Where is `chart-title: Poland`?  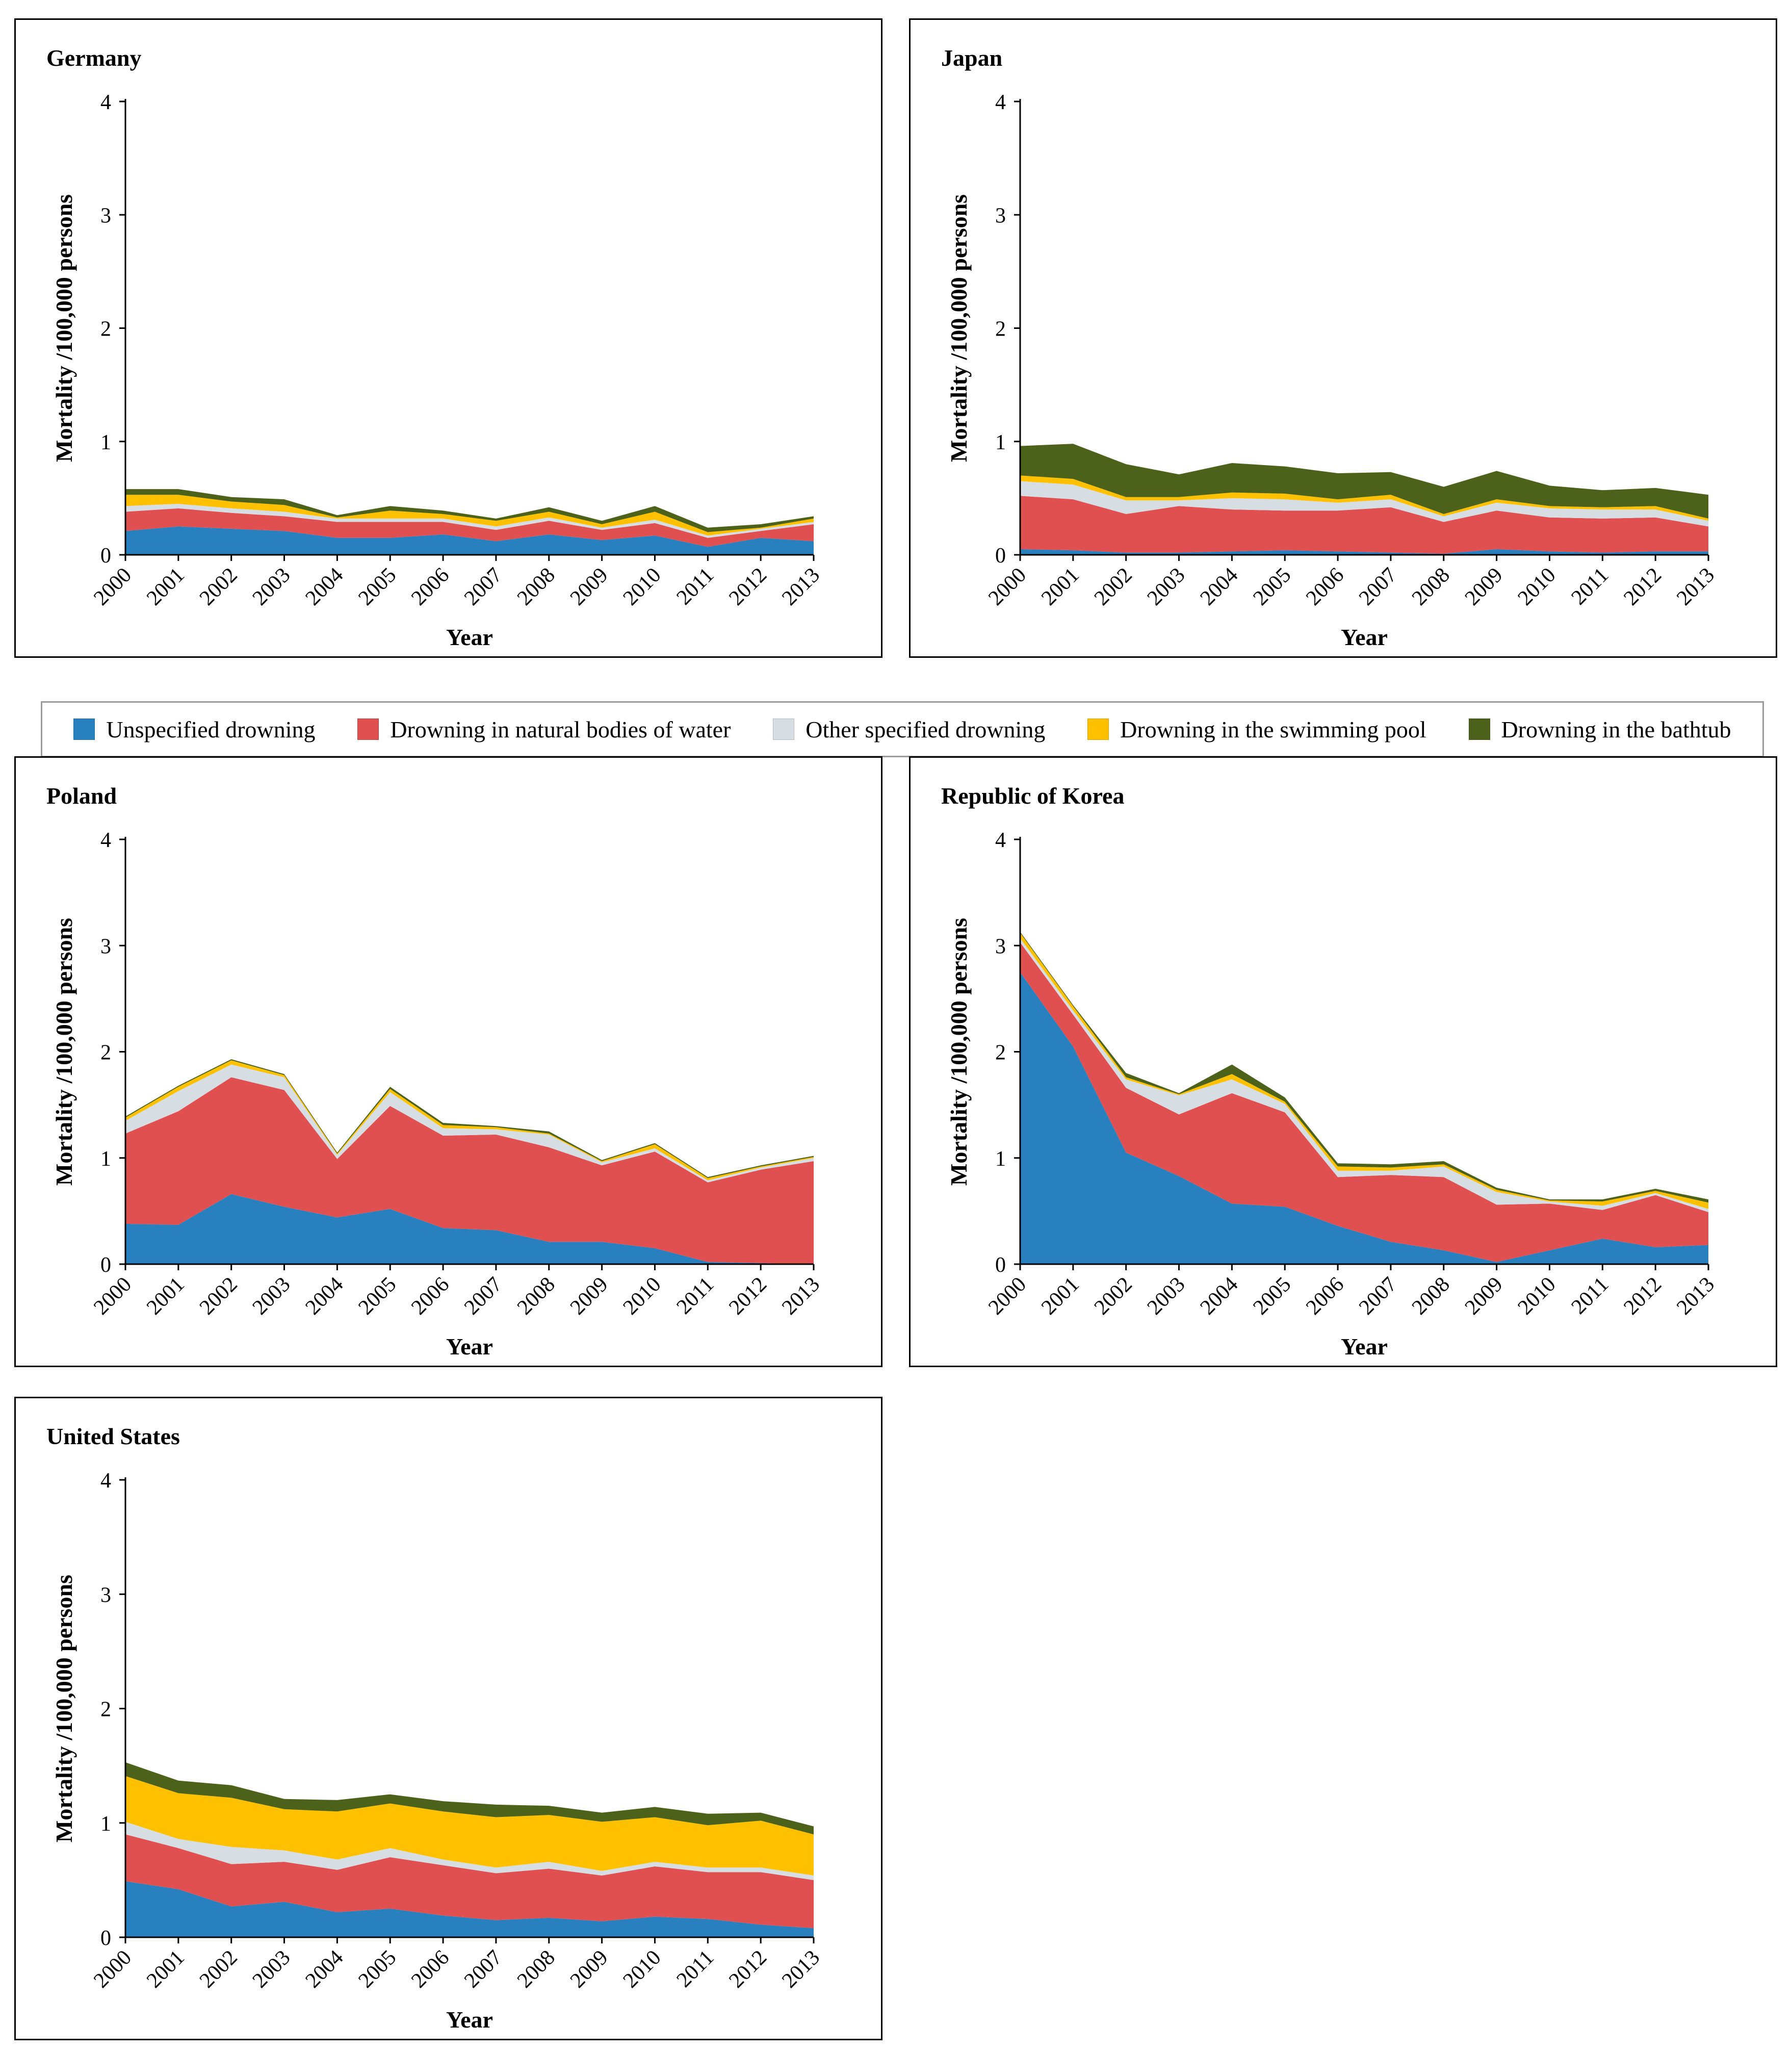 chart-title: Poland is located at coordinates (81, 796).